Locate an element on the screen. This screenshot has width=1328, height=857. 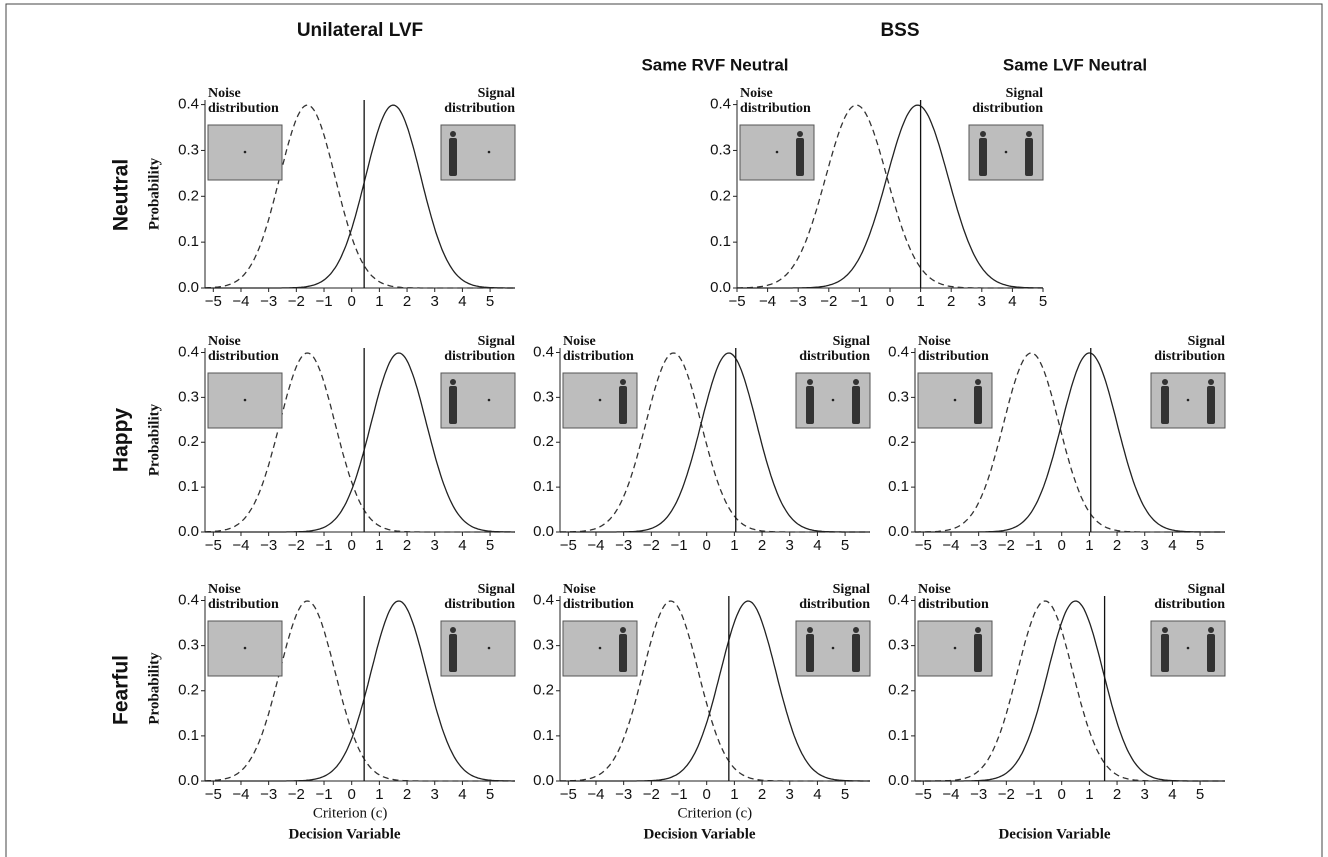
subcolumn-header: Same LVF Neutral is located at coordinates (1075, 64).